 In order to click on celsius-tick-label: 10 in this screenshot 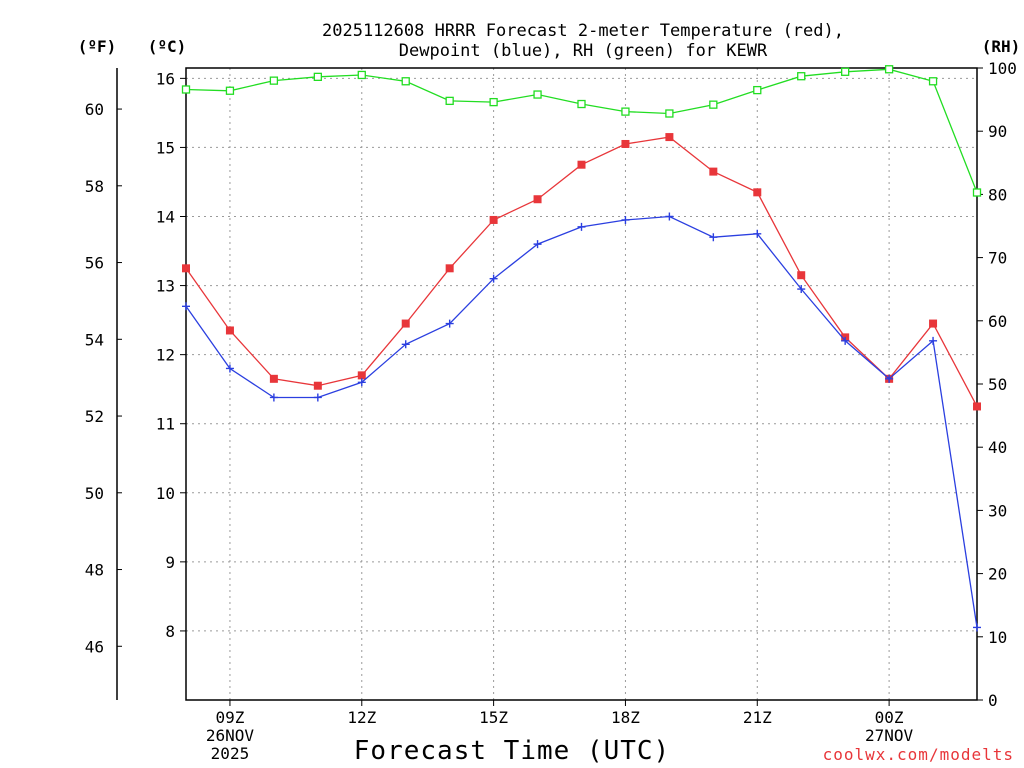, I will do `click(165, 493)`.